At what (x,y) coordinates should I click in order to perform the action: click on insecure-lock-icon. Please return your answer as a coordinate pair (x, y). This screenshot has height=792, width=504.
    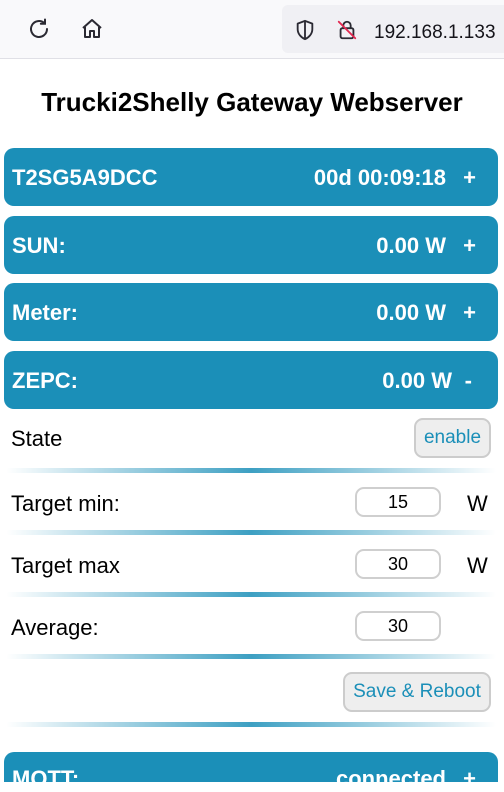
    Looking at the image, I should click on (347, 30).